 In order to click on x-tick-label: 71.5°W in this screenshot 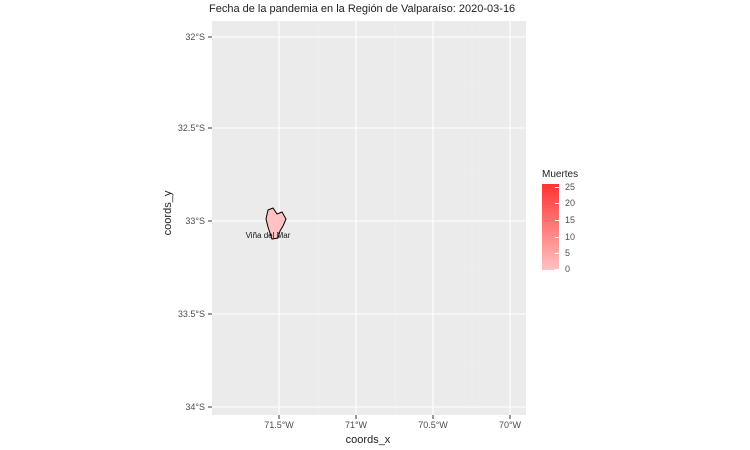, I will do `click(279, 425)`.